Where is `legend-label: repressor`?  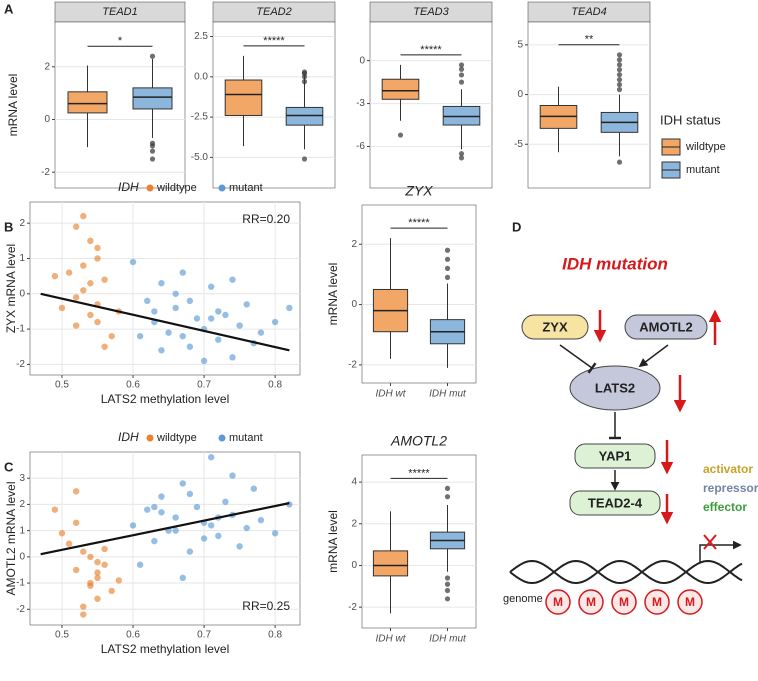 legend-label: repressor is located at coordinates (730, 488).